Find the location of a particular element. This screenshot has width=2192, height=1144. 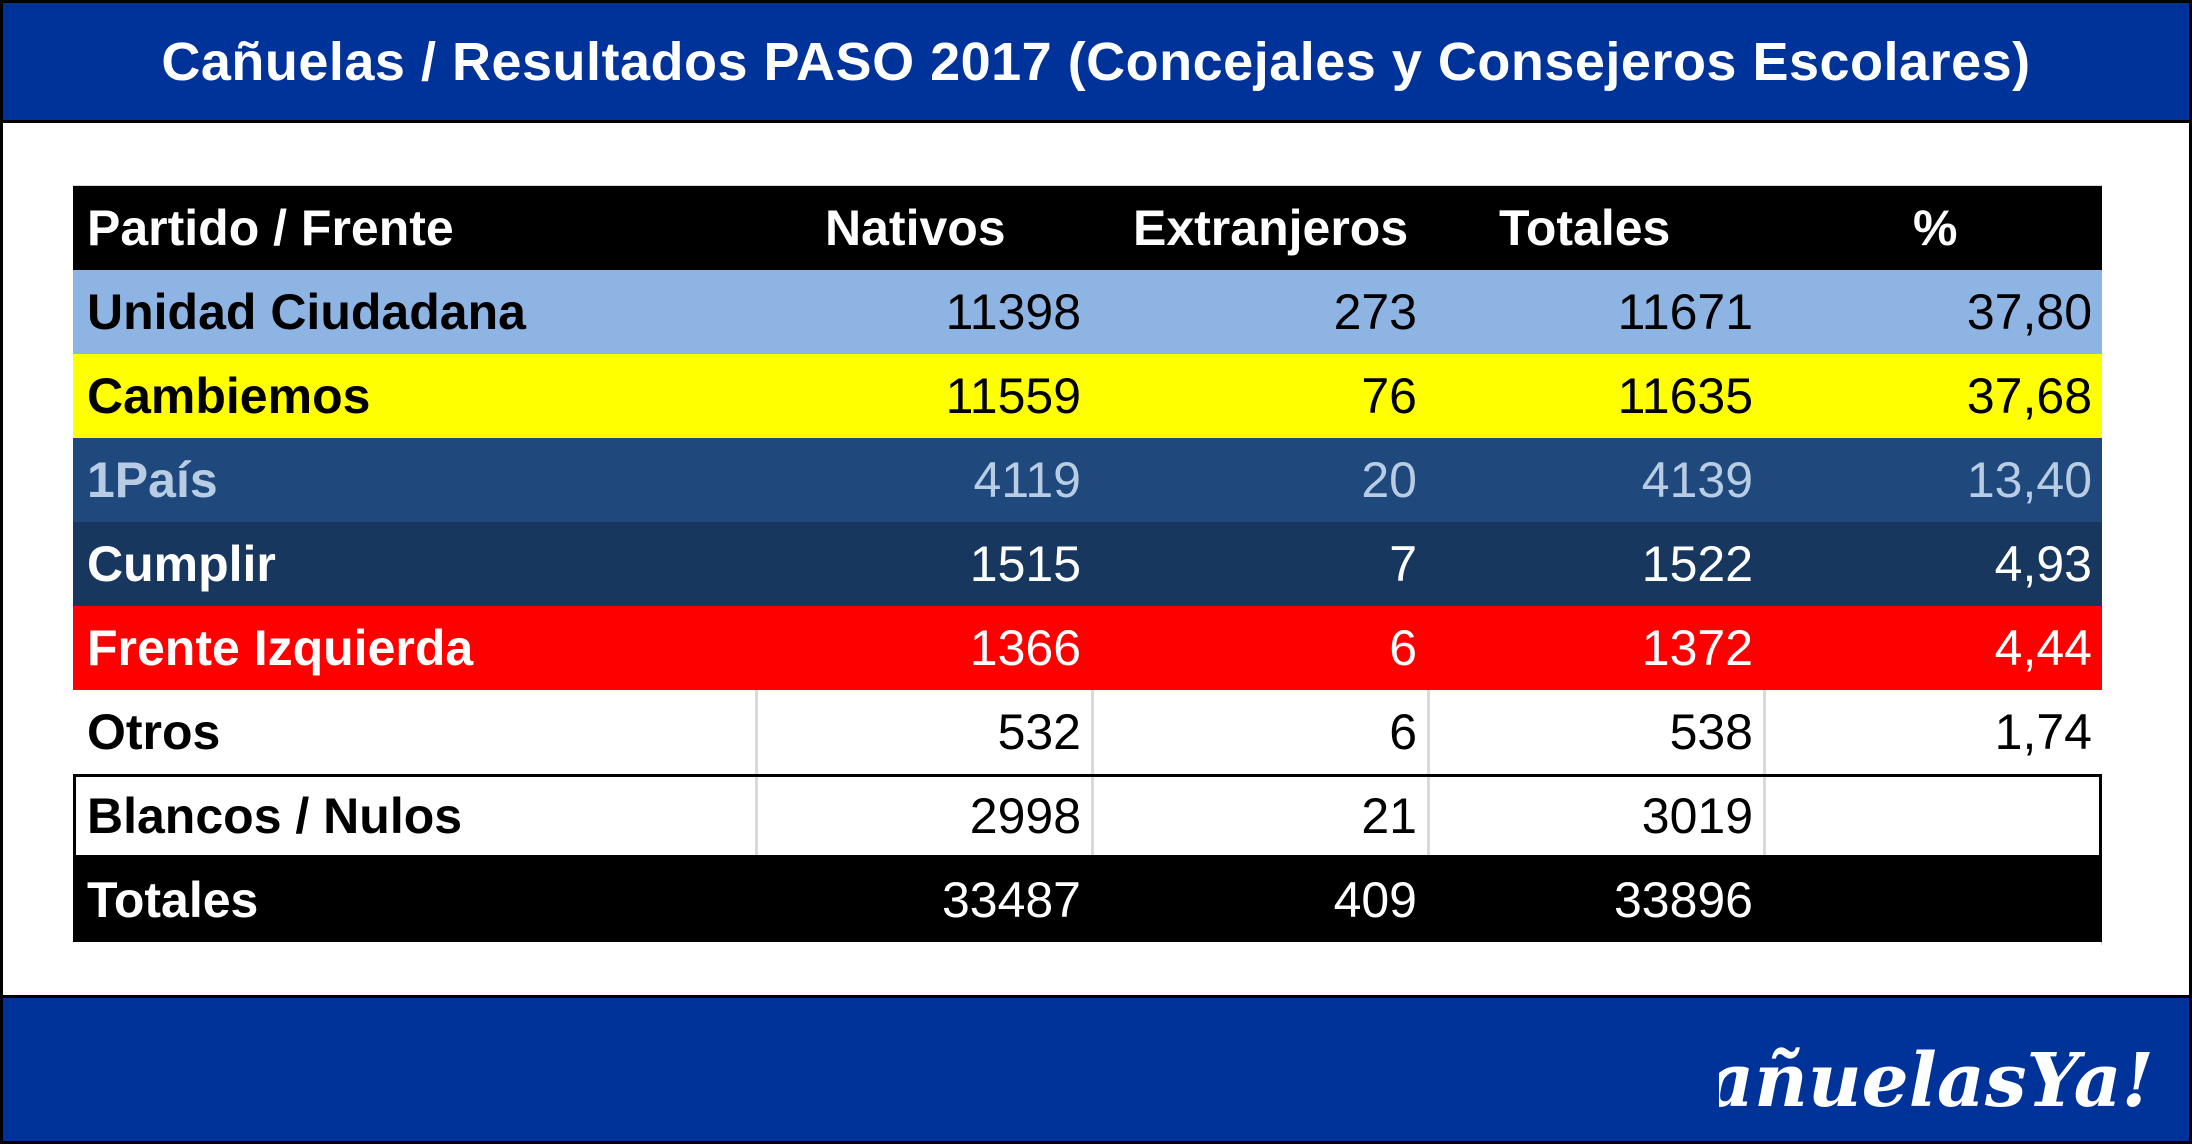

row-party: Blancos / Nulos is located at coordinates (275, 816).